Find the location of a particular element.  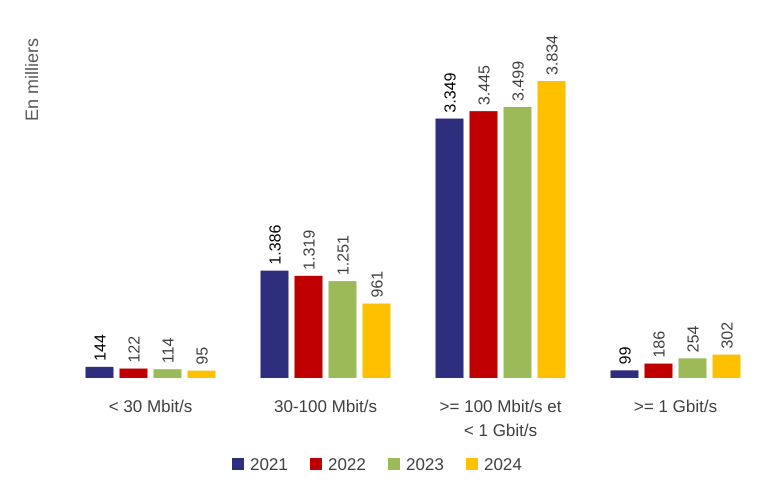

data-label: 254 is located at coordinates (694, 339).